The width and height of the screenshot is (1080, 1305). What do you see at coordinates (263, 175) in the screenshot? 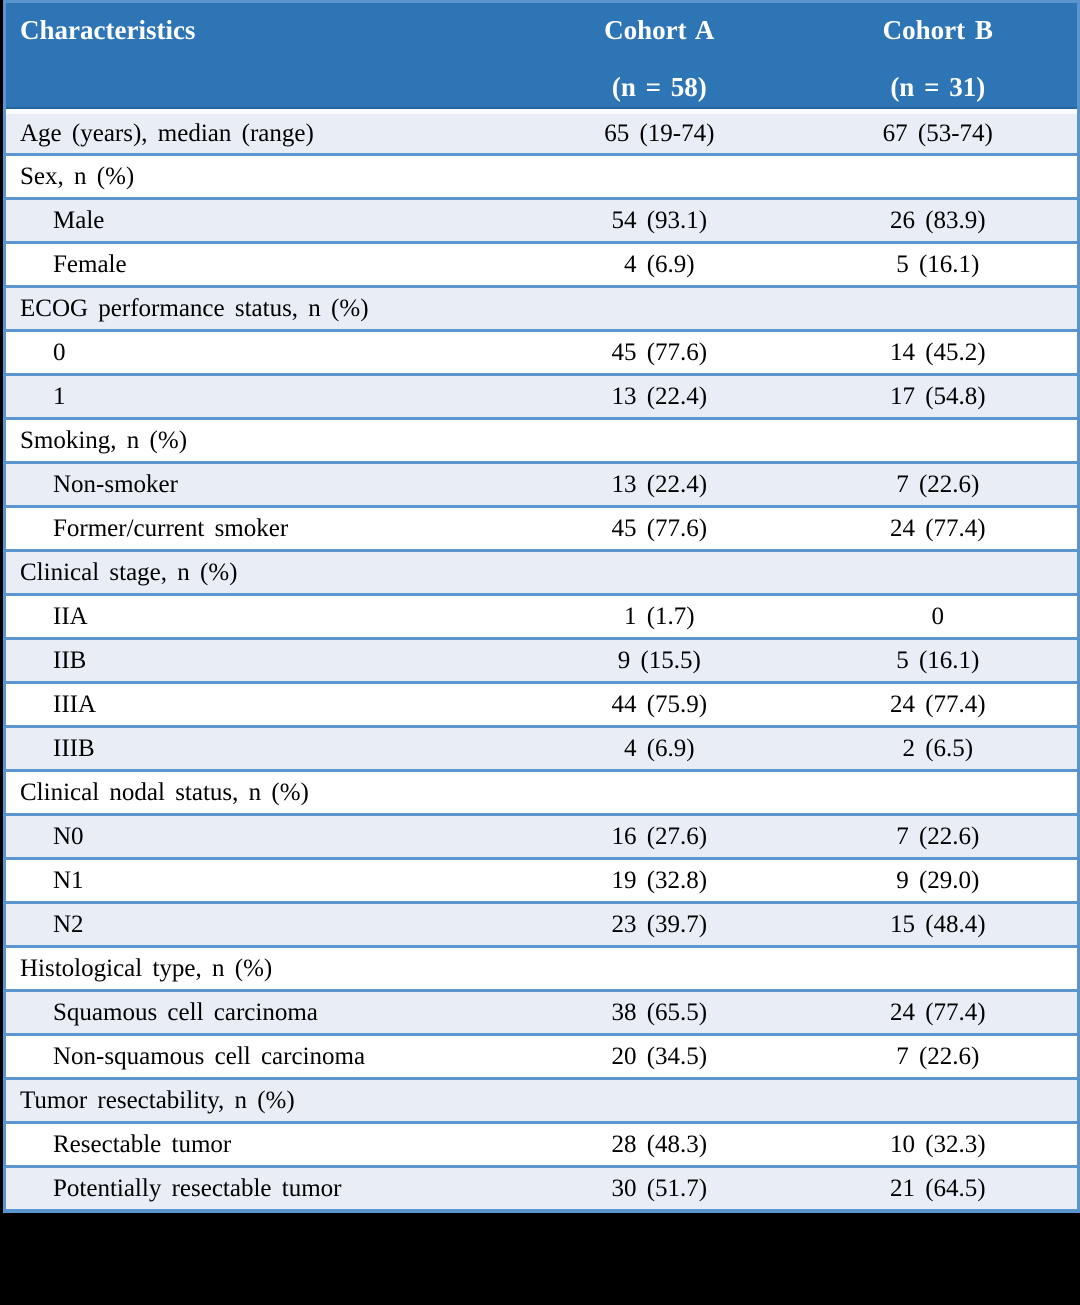
I see `row-label: Sex, n (%)` at bounding box center [263, 175].